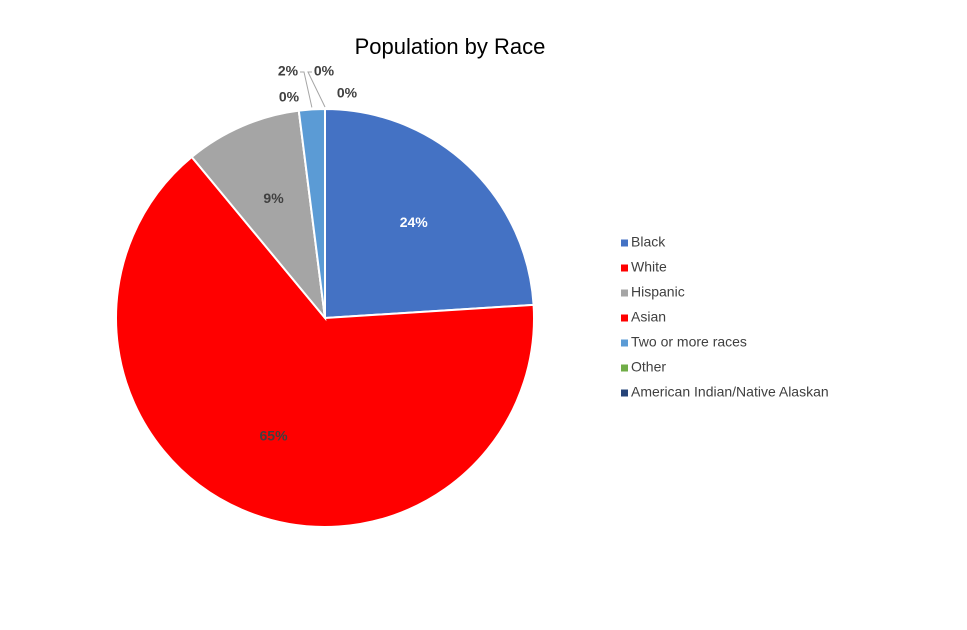  I want to click on legend-label: Asian, so click(648, 317).